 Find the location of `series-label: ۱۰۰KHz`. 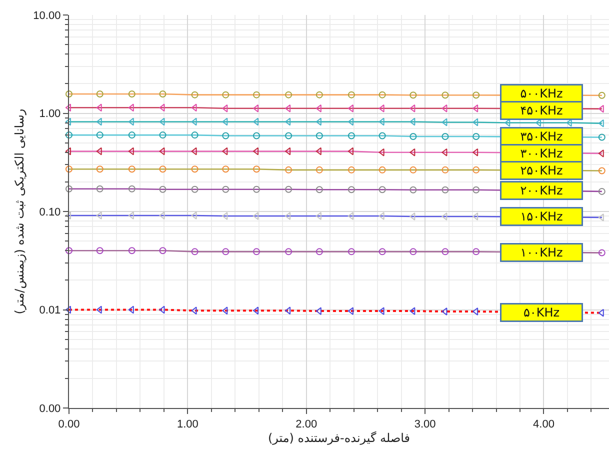

series-label: ۱۰۰KHz is located at coordinates (541, 253).